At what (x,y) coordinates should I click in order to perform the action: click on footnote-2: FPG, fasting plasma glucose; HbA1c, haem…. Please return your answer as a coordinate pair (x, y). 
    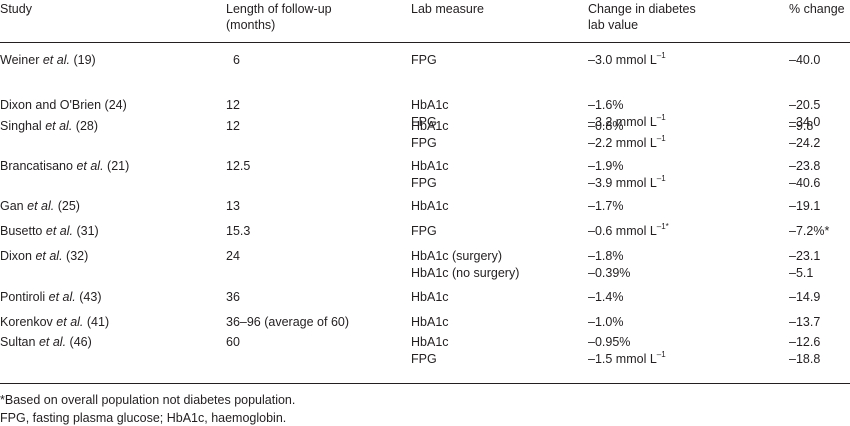
    Looking at the image, I should click on (143, 418).